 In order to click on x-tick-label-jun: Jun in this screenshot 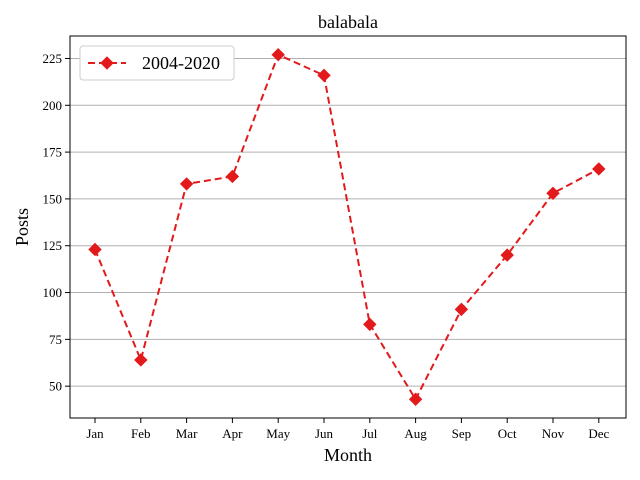, I will do `click(324, 433)`.